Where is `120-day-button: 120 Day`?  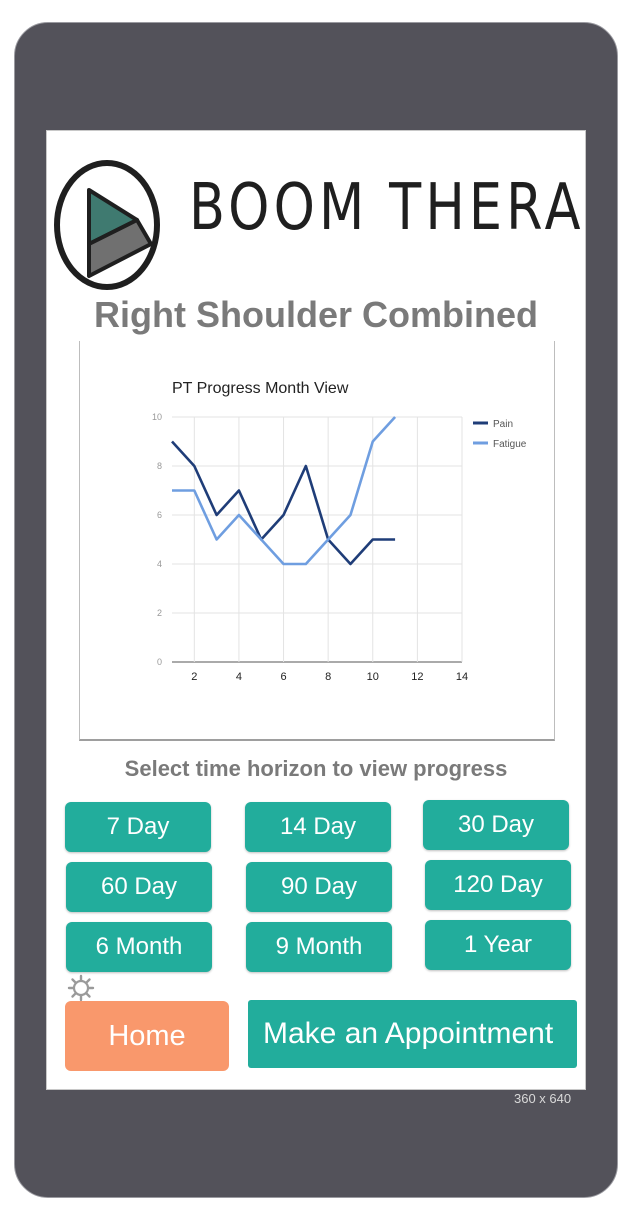
120-day-button: 120 Day is located at coordinates (498, 885).